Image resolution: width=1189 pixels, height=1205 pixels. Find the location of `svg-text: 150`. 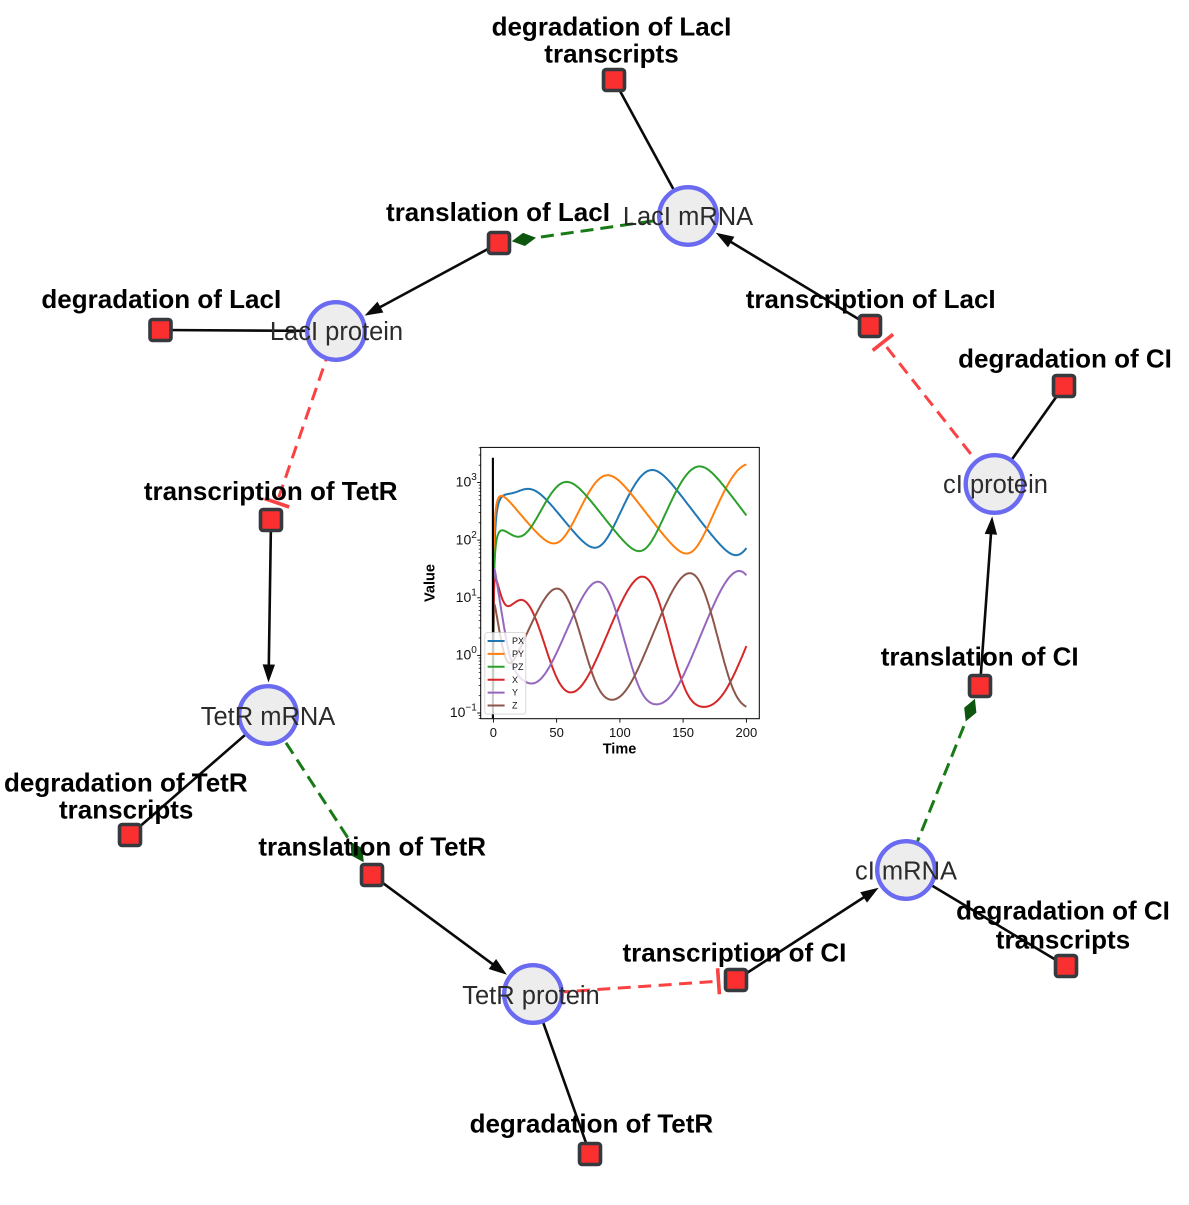

svg-text: 150 is located at coordinates (683, 732).